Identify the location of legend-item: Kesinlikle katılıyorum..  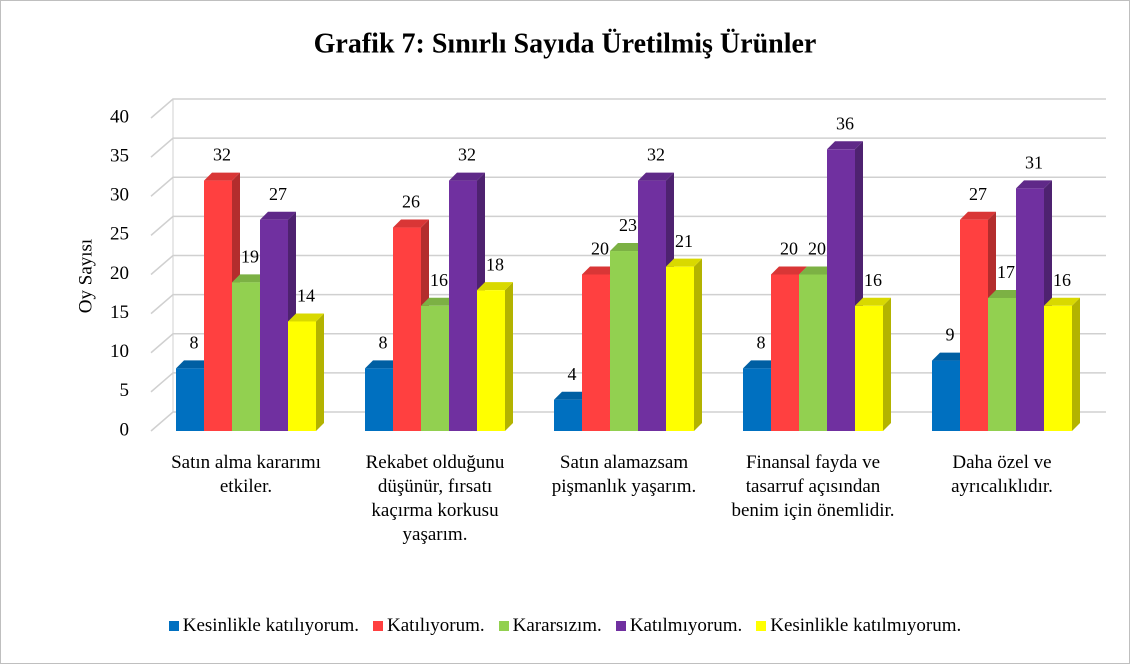
(263, 626).